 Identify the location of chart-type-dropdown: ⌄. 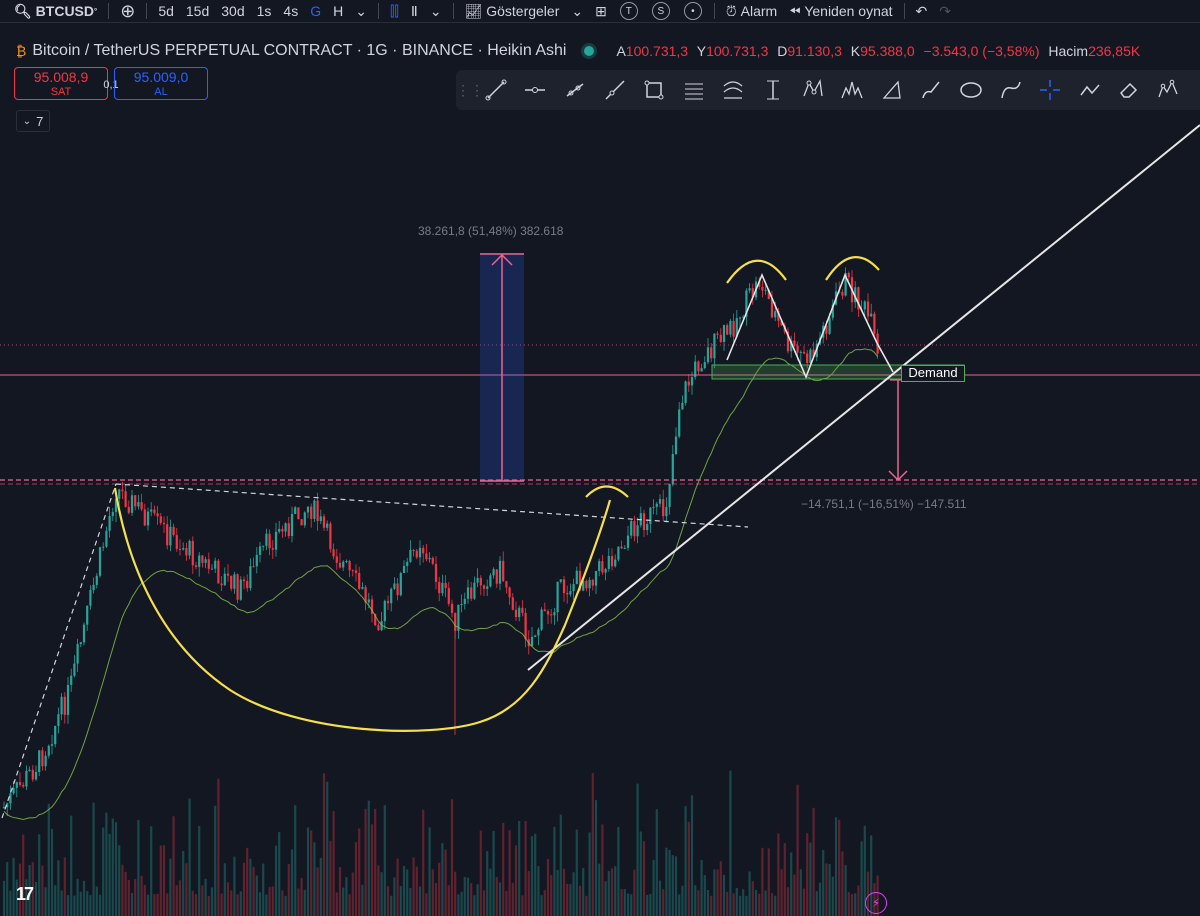
(436, 11).